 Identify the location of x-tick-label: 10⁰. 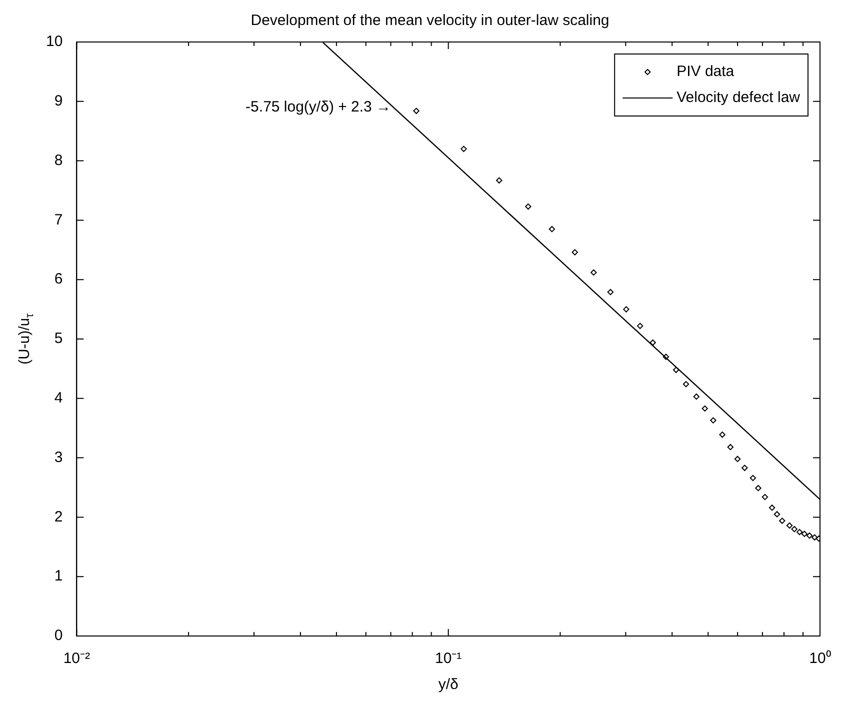
(820, 659).